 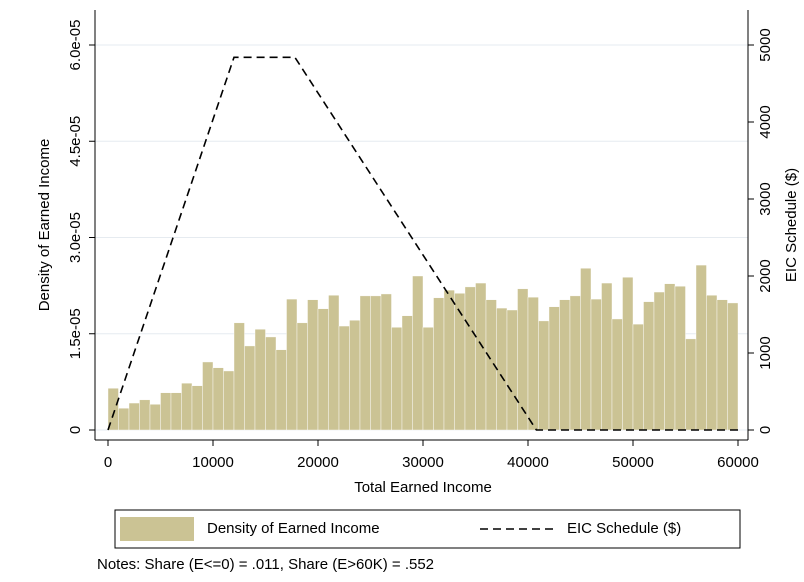 What do you see at coordinates (765, 352) in the screenshot?
I see `y2-tick-label: 1000` at bounding box center [765, 352].